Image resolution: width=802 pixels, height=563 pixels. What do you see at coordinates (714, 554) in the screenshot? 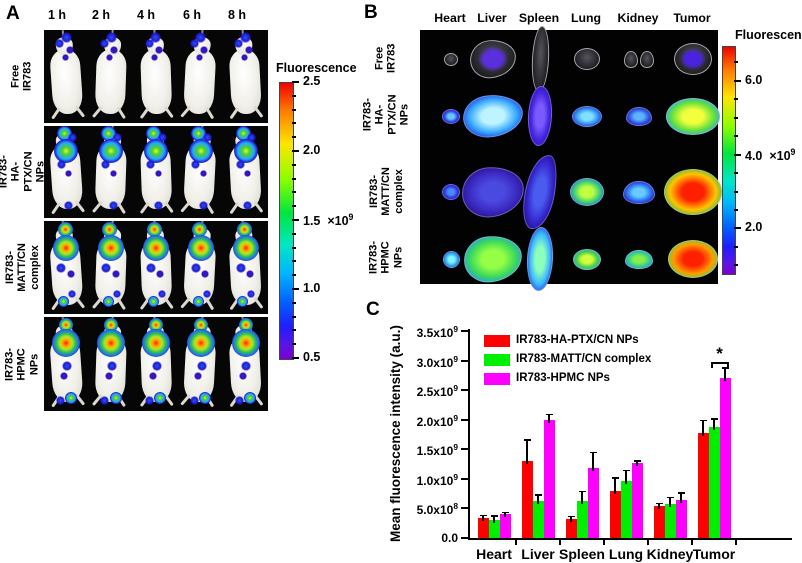
I see `x-category-label: Tumor` at bounding box center [714, 554].